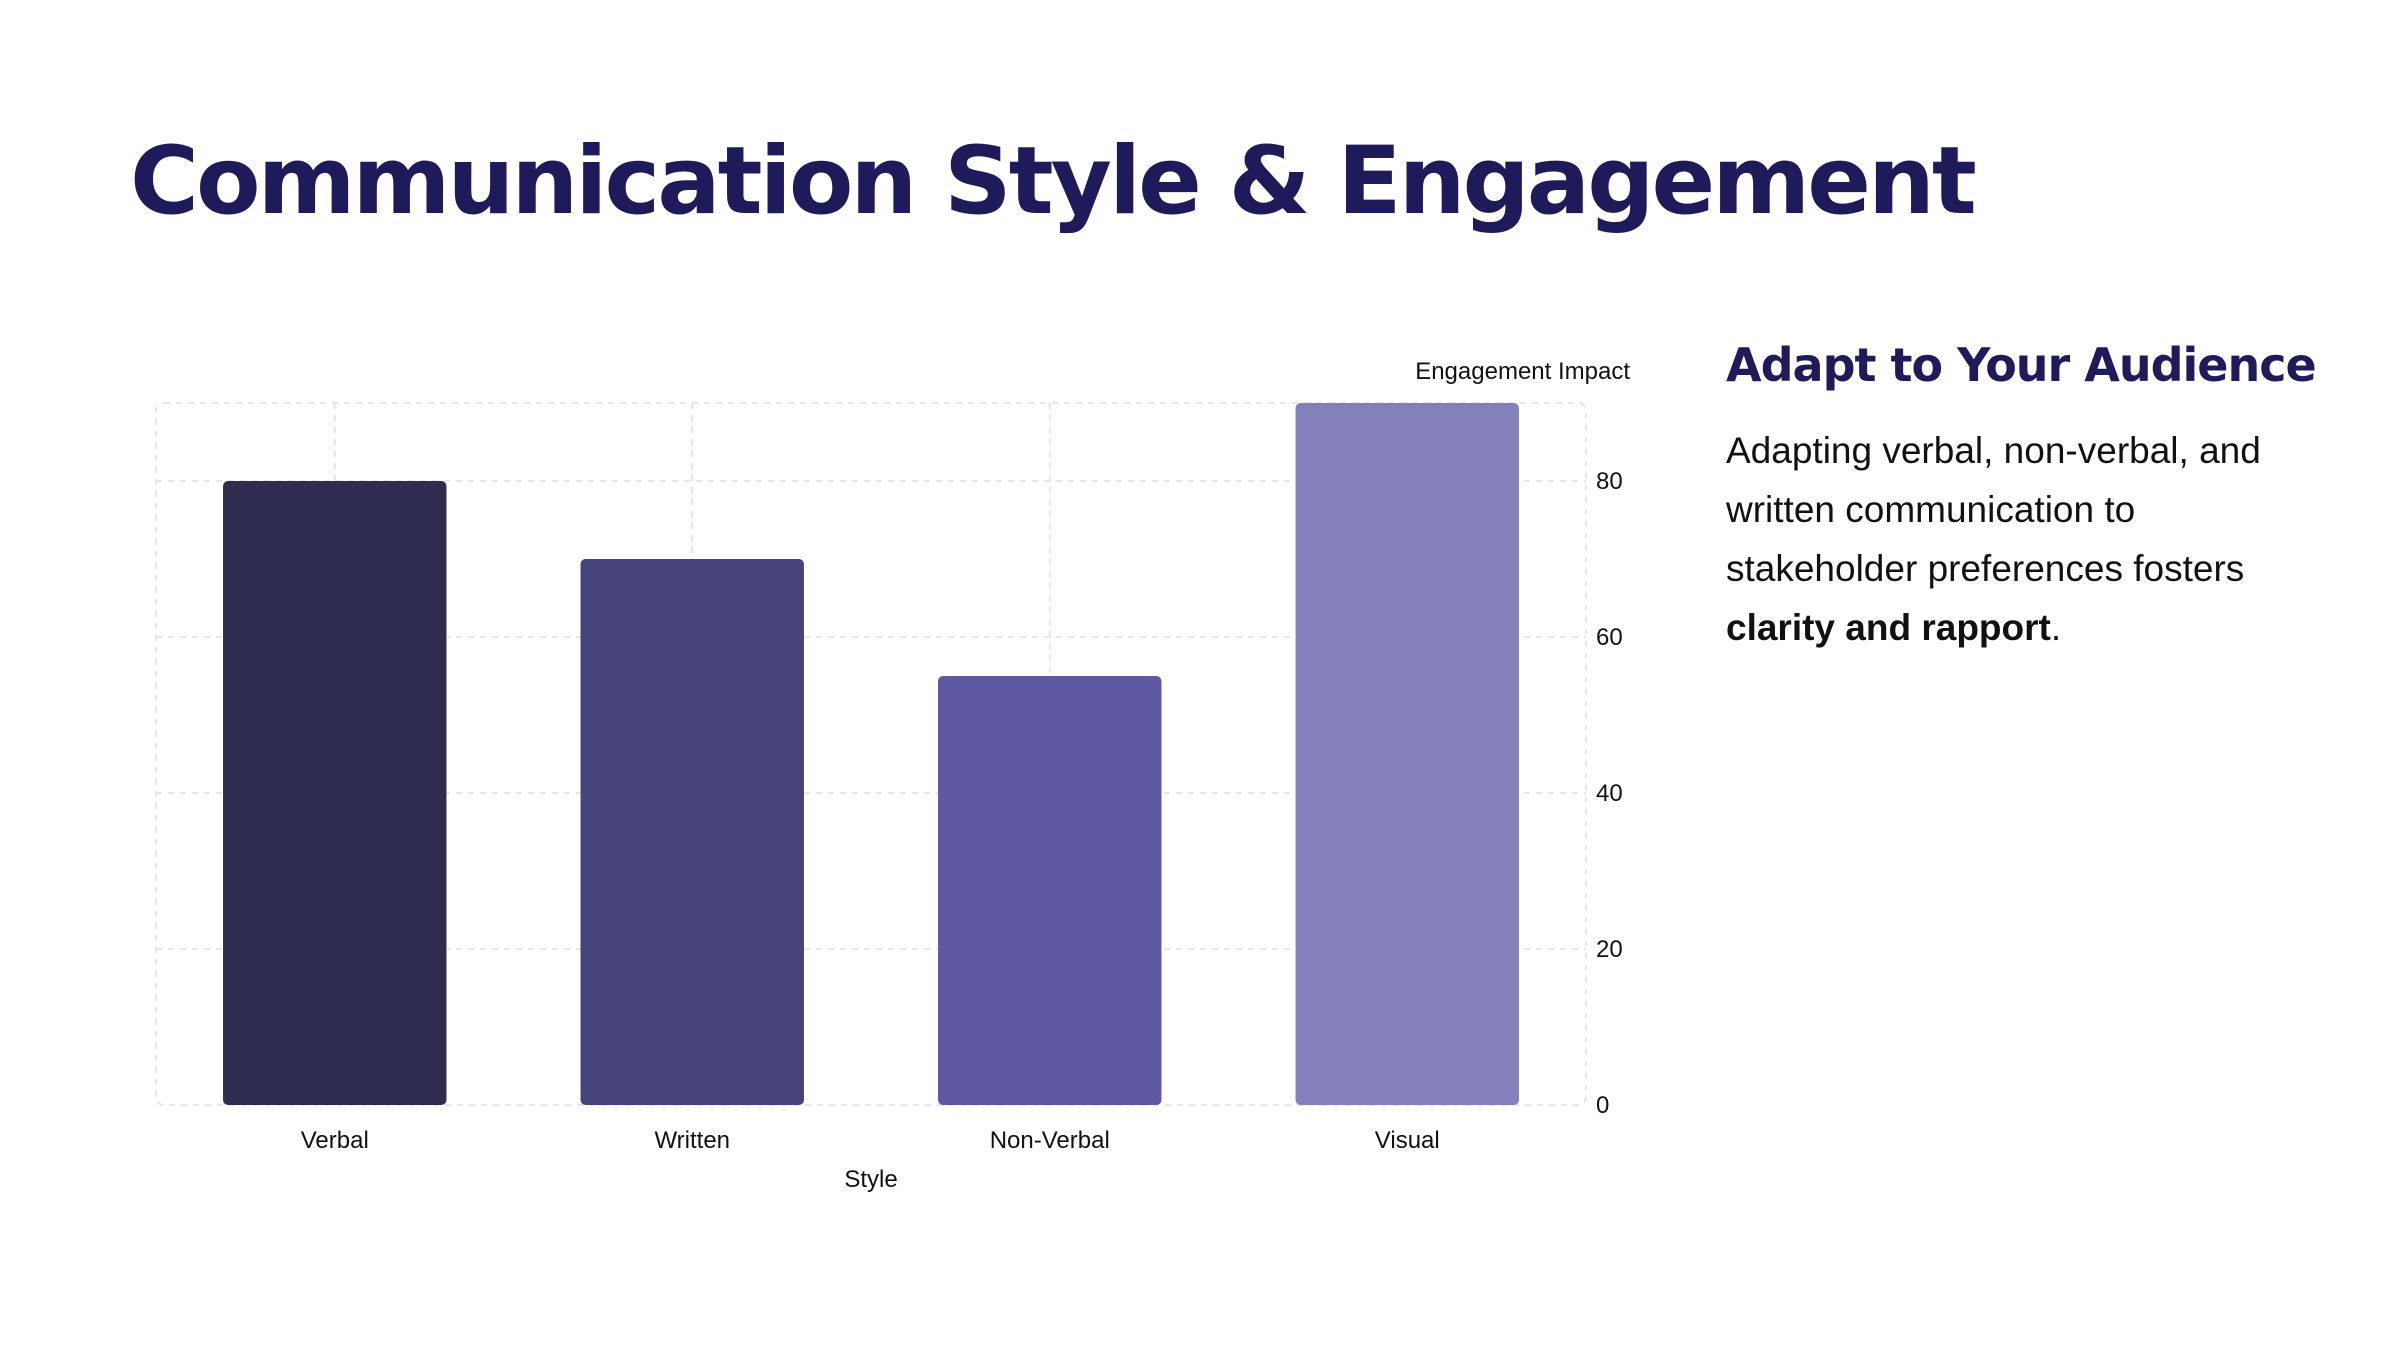 The height and width of the screenshot is (1350, 2400). Describe the element at coordinates (1609, 793) in the screenshot. I see `y-tick-label-40: 40` at that location.